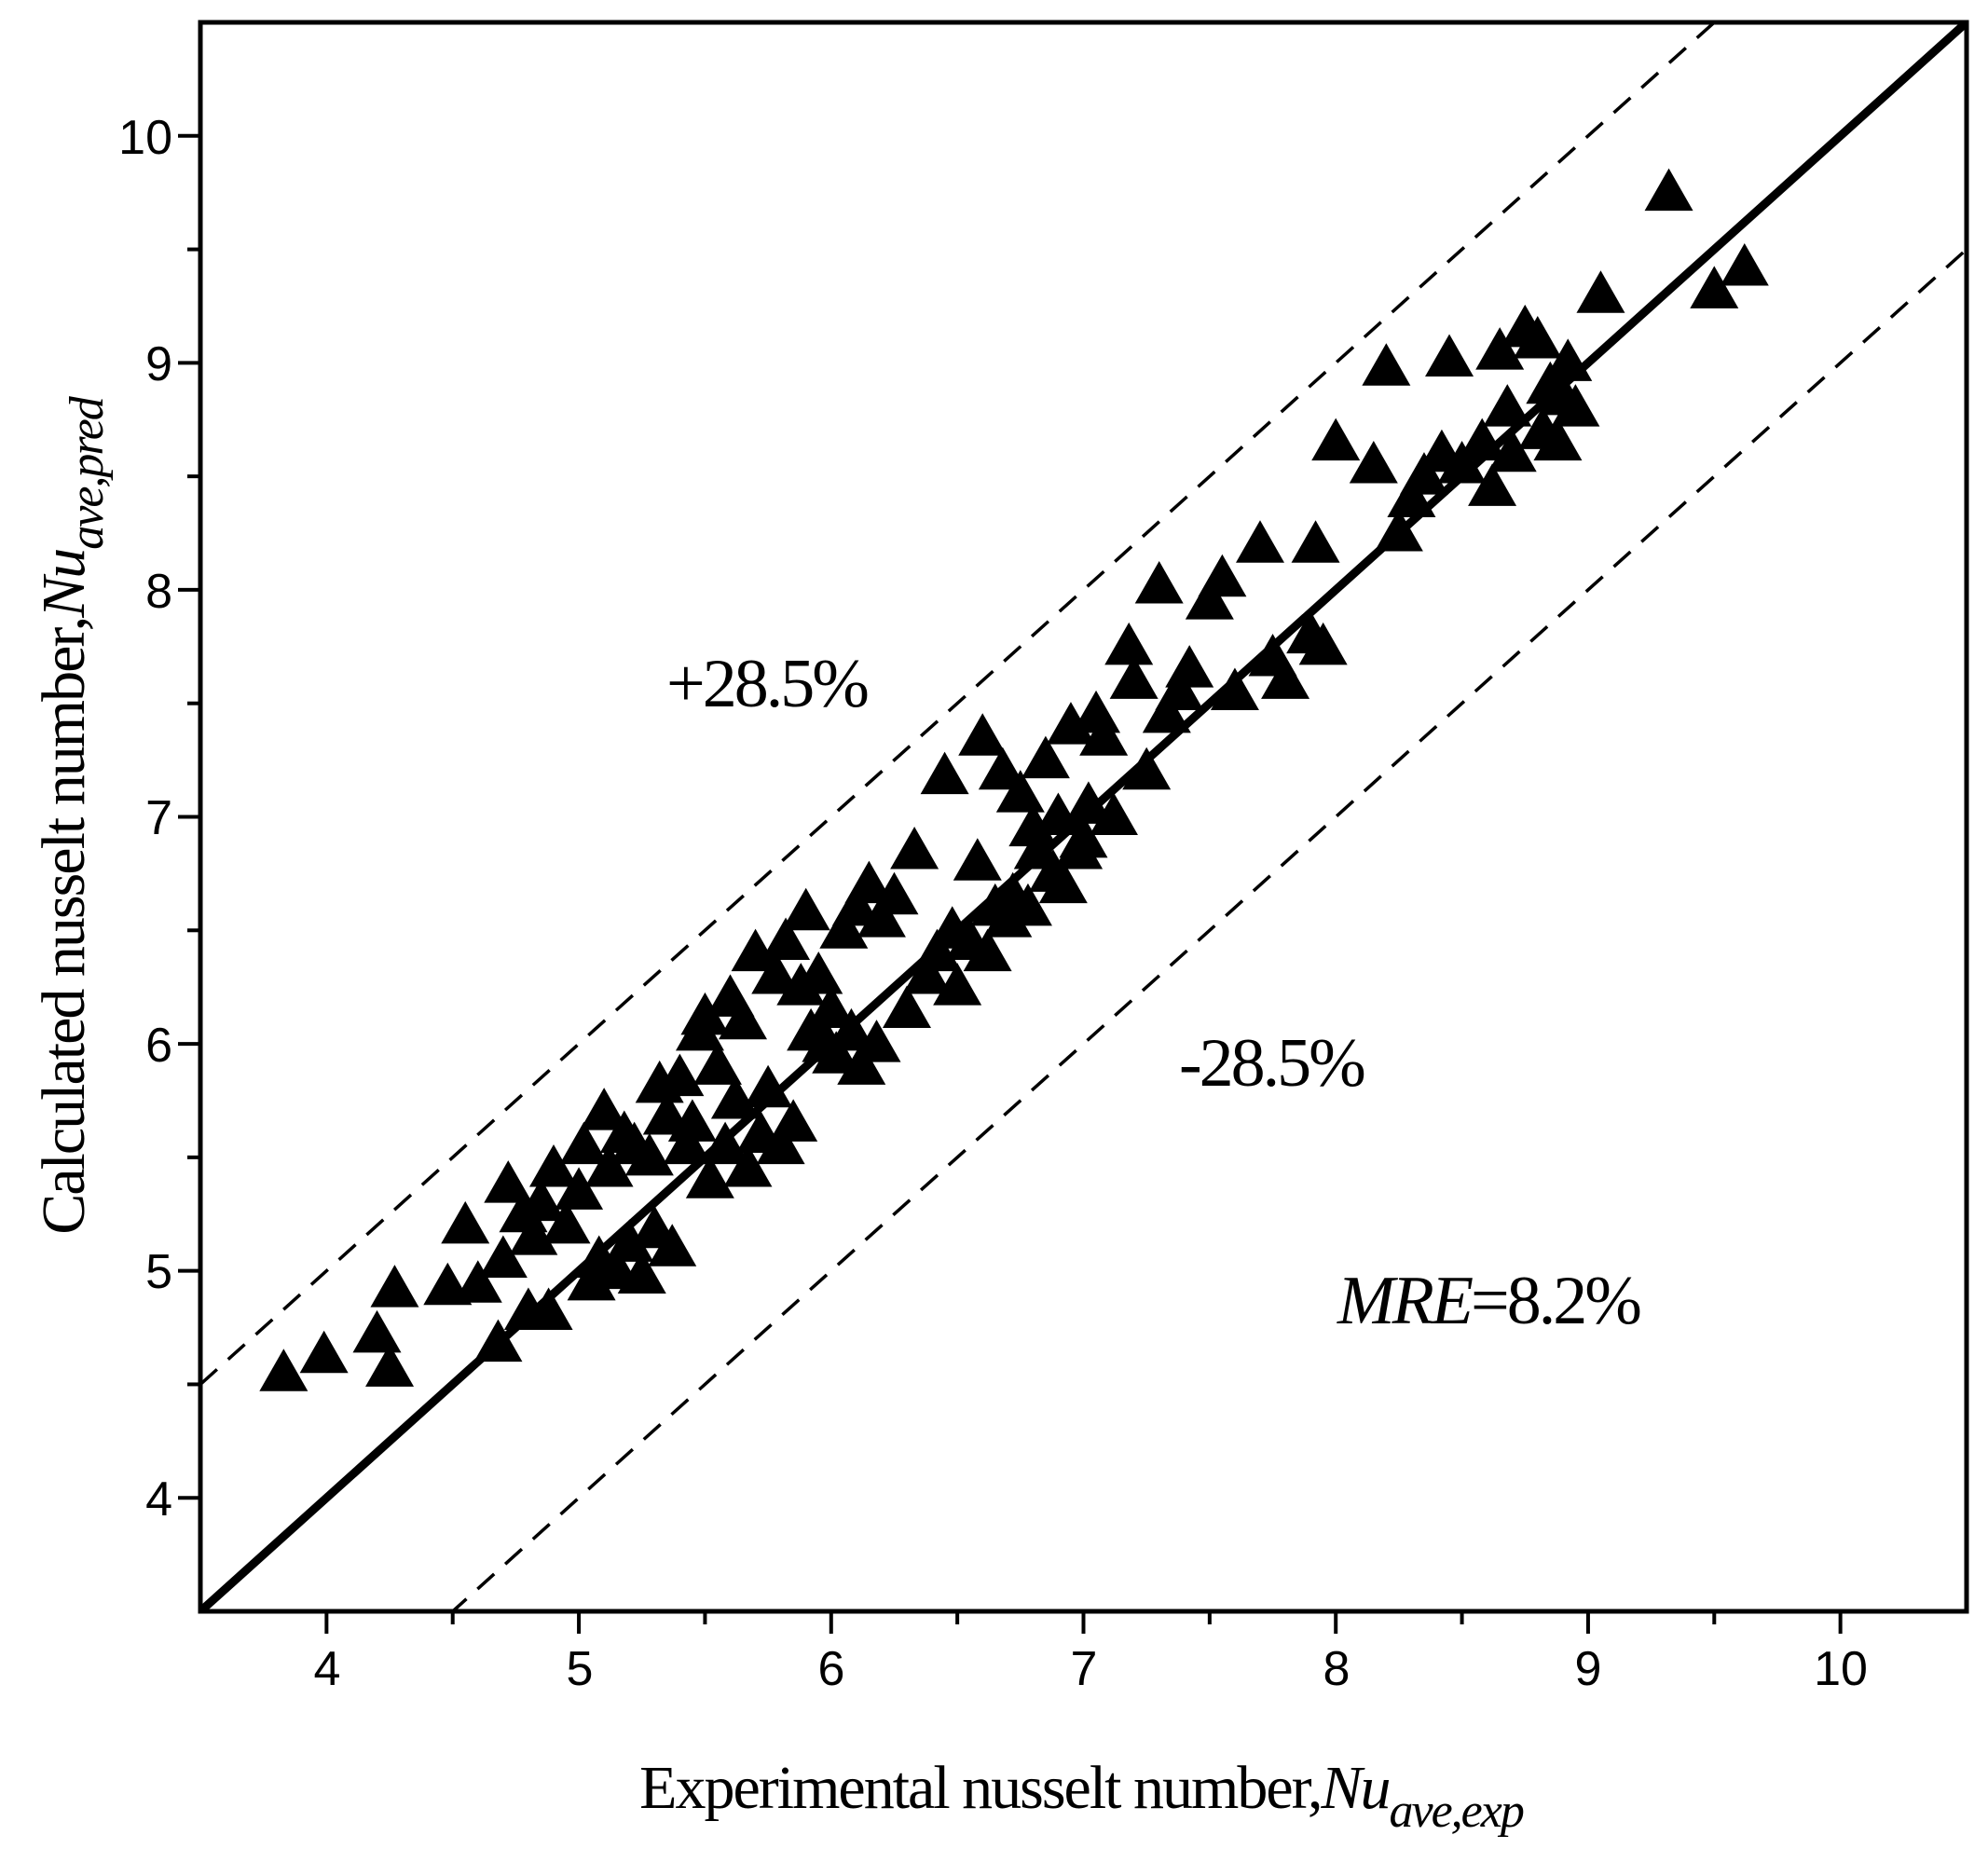 This screenshot has height=1876, width=1988. What do you see at coordinates (87, 472) in the screenshot?
I see `y-axis-title-subscript: ave,pred` at bounding box center [87, 472].